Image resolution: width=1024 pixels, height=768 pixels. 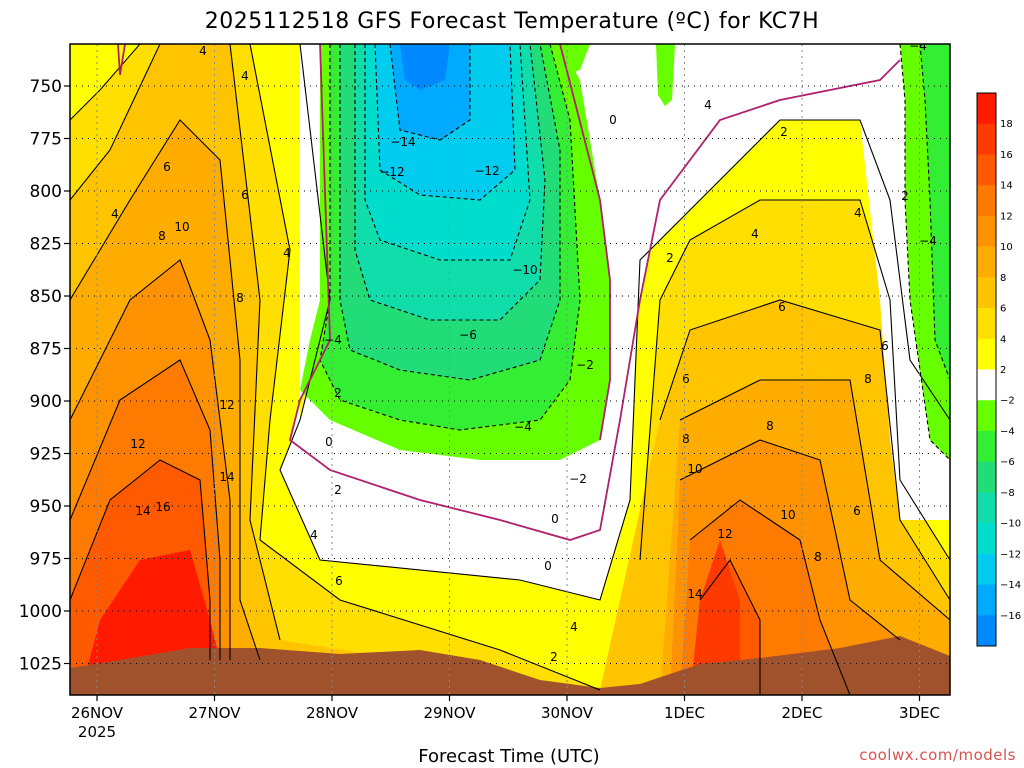 What do you see at coordinates (46, 87) in the screenshot?
I see `y-tick-label: 750` at bounding box center [46, 87].